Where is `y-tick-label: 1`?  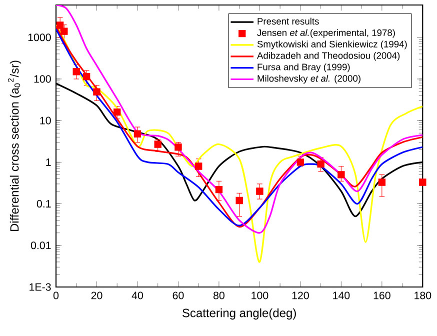 y-tick-label: 1 is located at coordinates (48, 162).